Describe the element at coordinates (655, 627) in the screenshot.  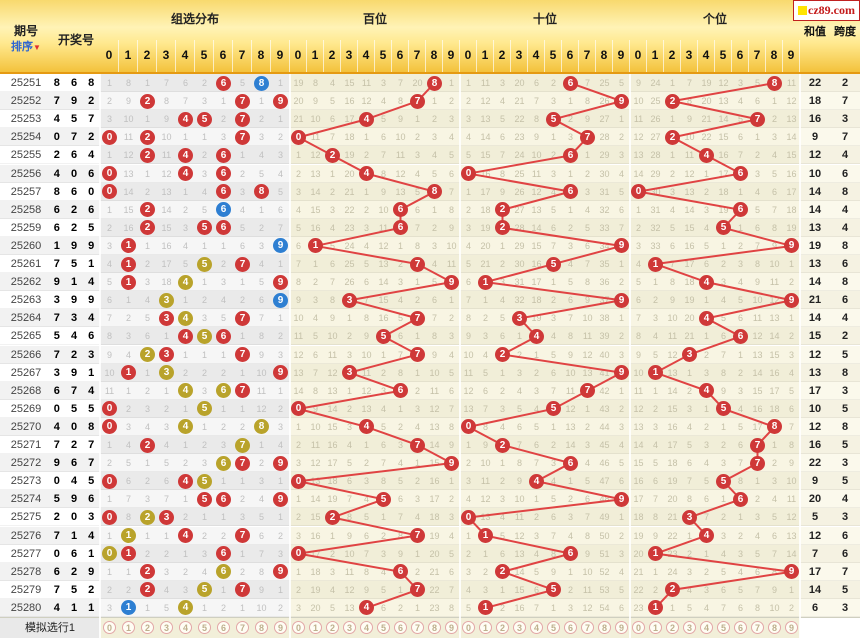
I see `simulate-digit-units-1: 1` at that location.